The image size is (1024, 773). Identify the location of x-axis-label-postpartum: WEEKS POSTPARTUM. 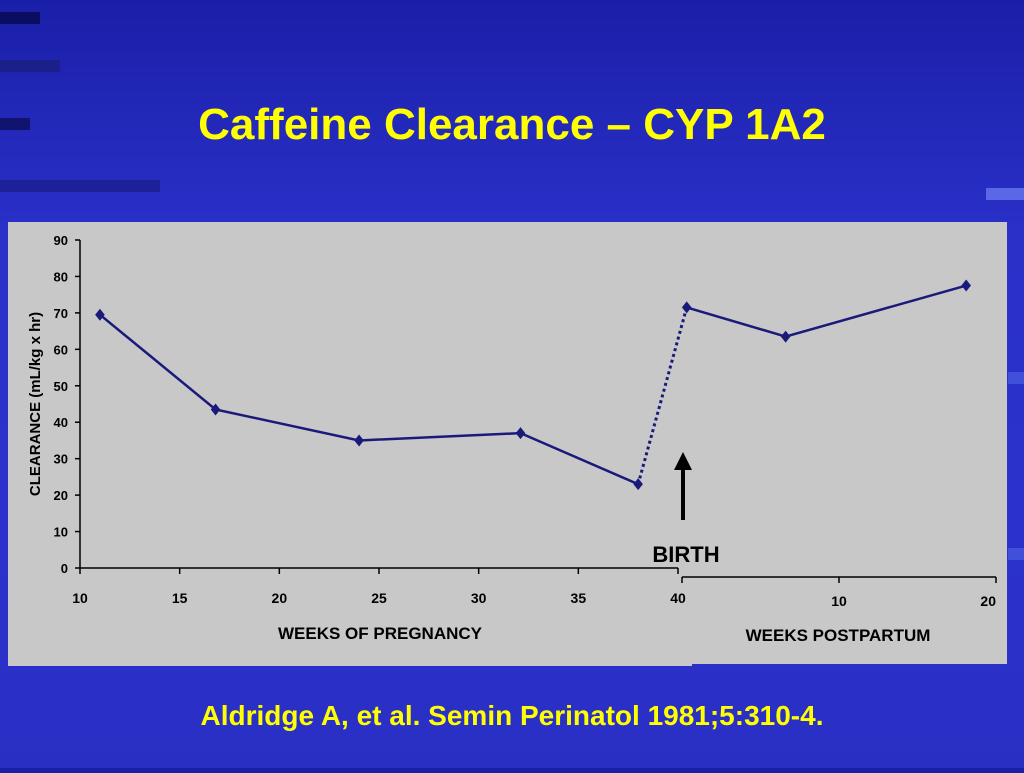
(838, 635).